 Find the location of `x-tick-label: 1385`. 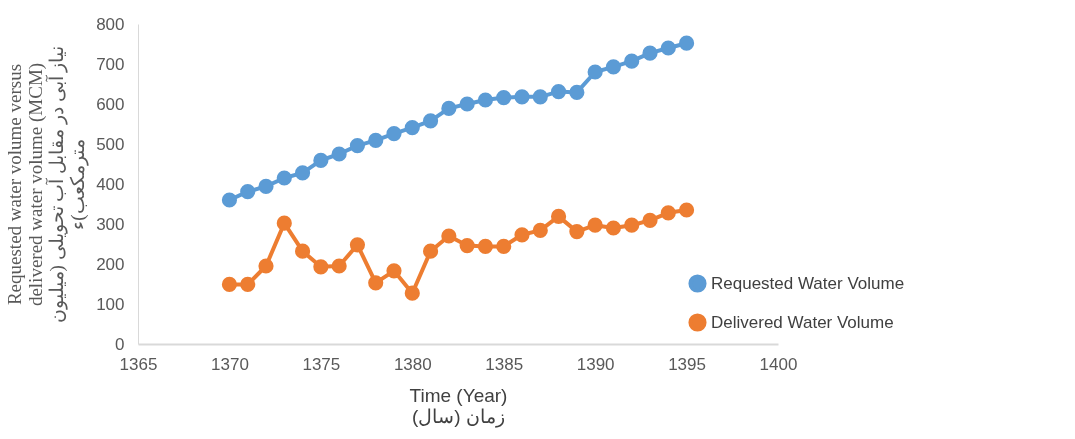

x-tick-label: 1385 is located at coordinates (504, 364).